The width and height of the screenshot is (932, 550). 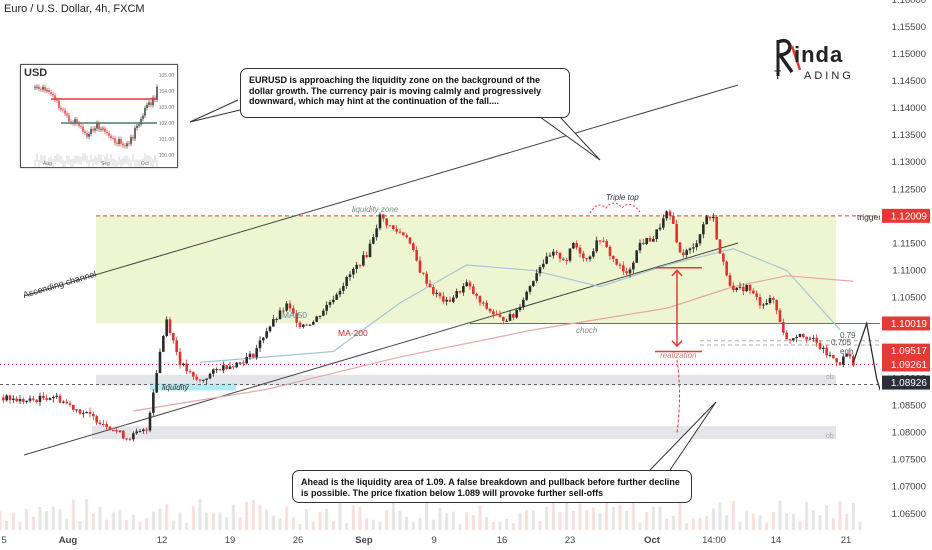 What do you see at coordinates (433, 540) in the screenshot?
I see `x-tick-label: 9` at bounding box center [433, 540].